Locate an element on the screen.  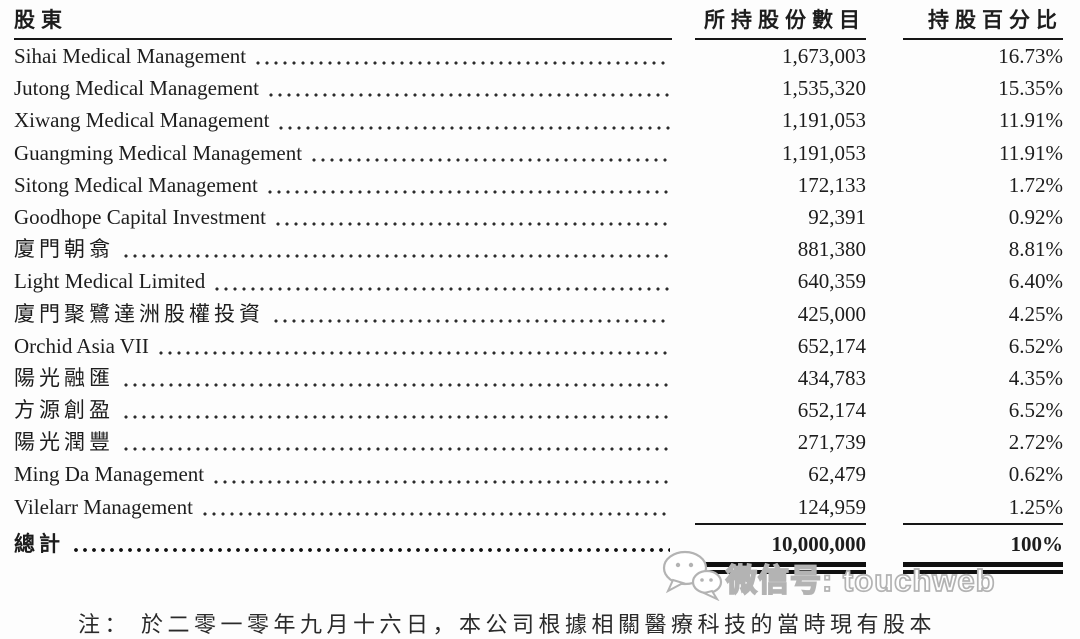
col-header-shares: 所持股份數目 is located at coordinates (780, 24).